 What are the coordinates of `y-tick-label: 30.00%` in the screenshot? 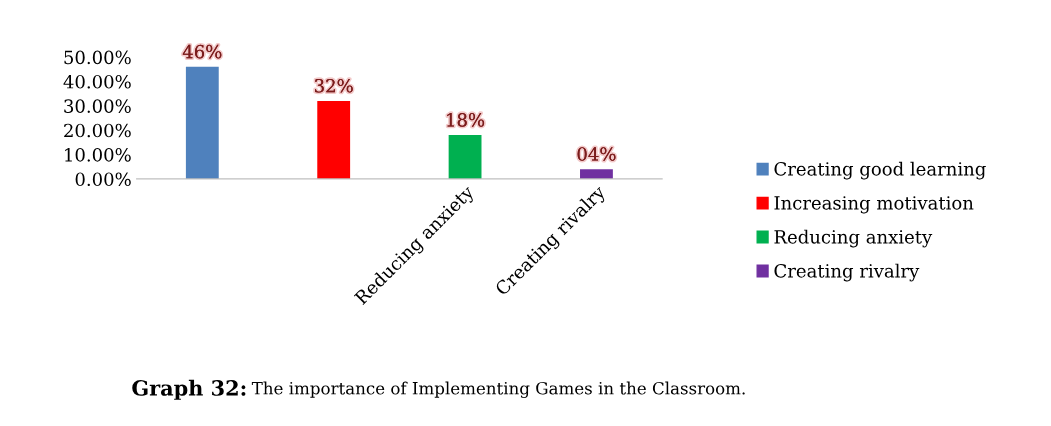 It's located at (97, 106).